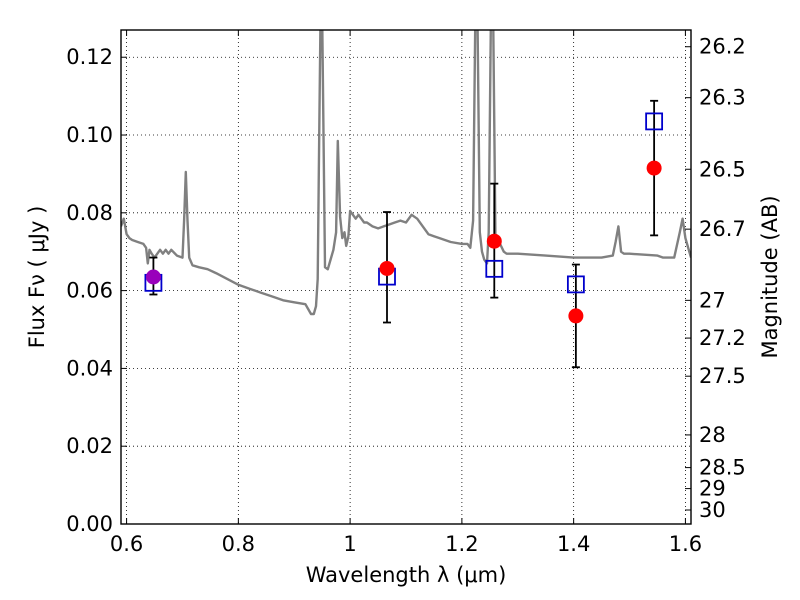  Describe the element at coordinates (89, 57) in the screenshot. I see `y-tick-label: 0.12` at that location.